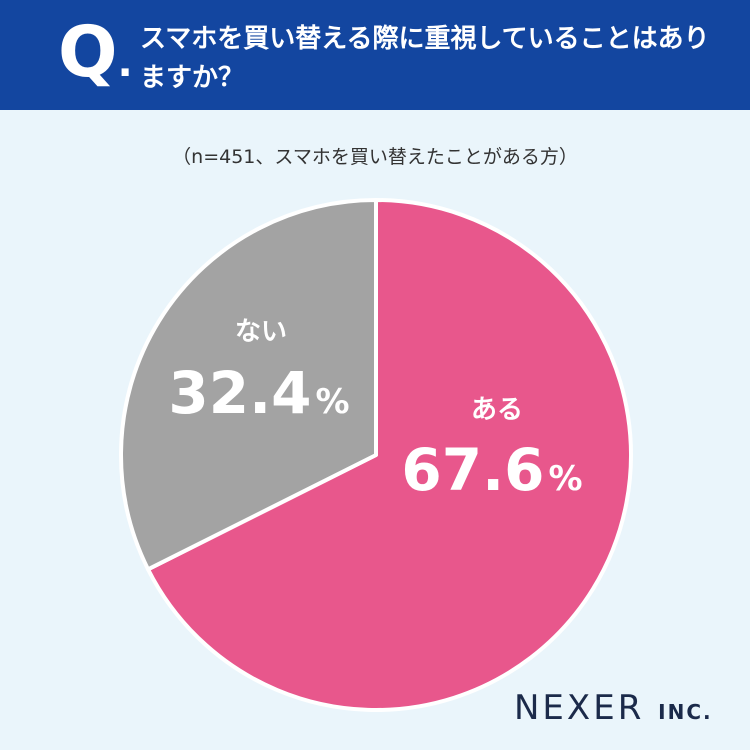 The height and width of the screenshot is (750, 750). I want to click on brand-logo: NEXER INC., so click(613, 710).